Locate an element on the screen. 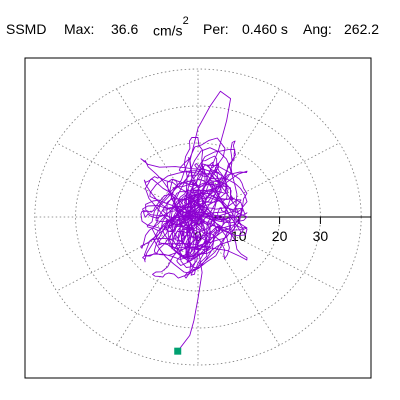  max-unit-text: cm/s is located at coordinates (168, 30).